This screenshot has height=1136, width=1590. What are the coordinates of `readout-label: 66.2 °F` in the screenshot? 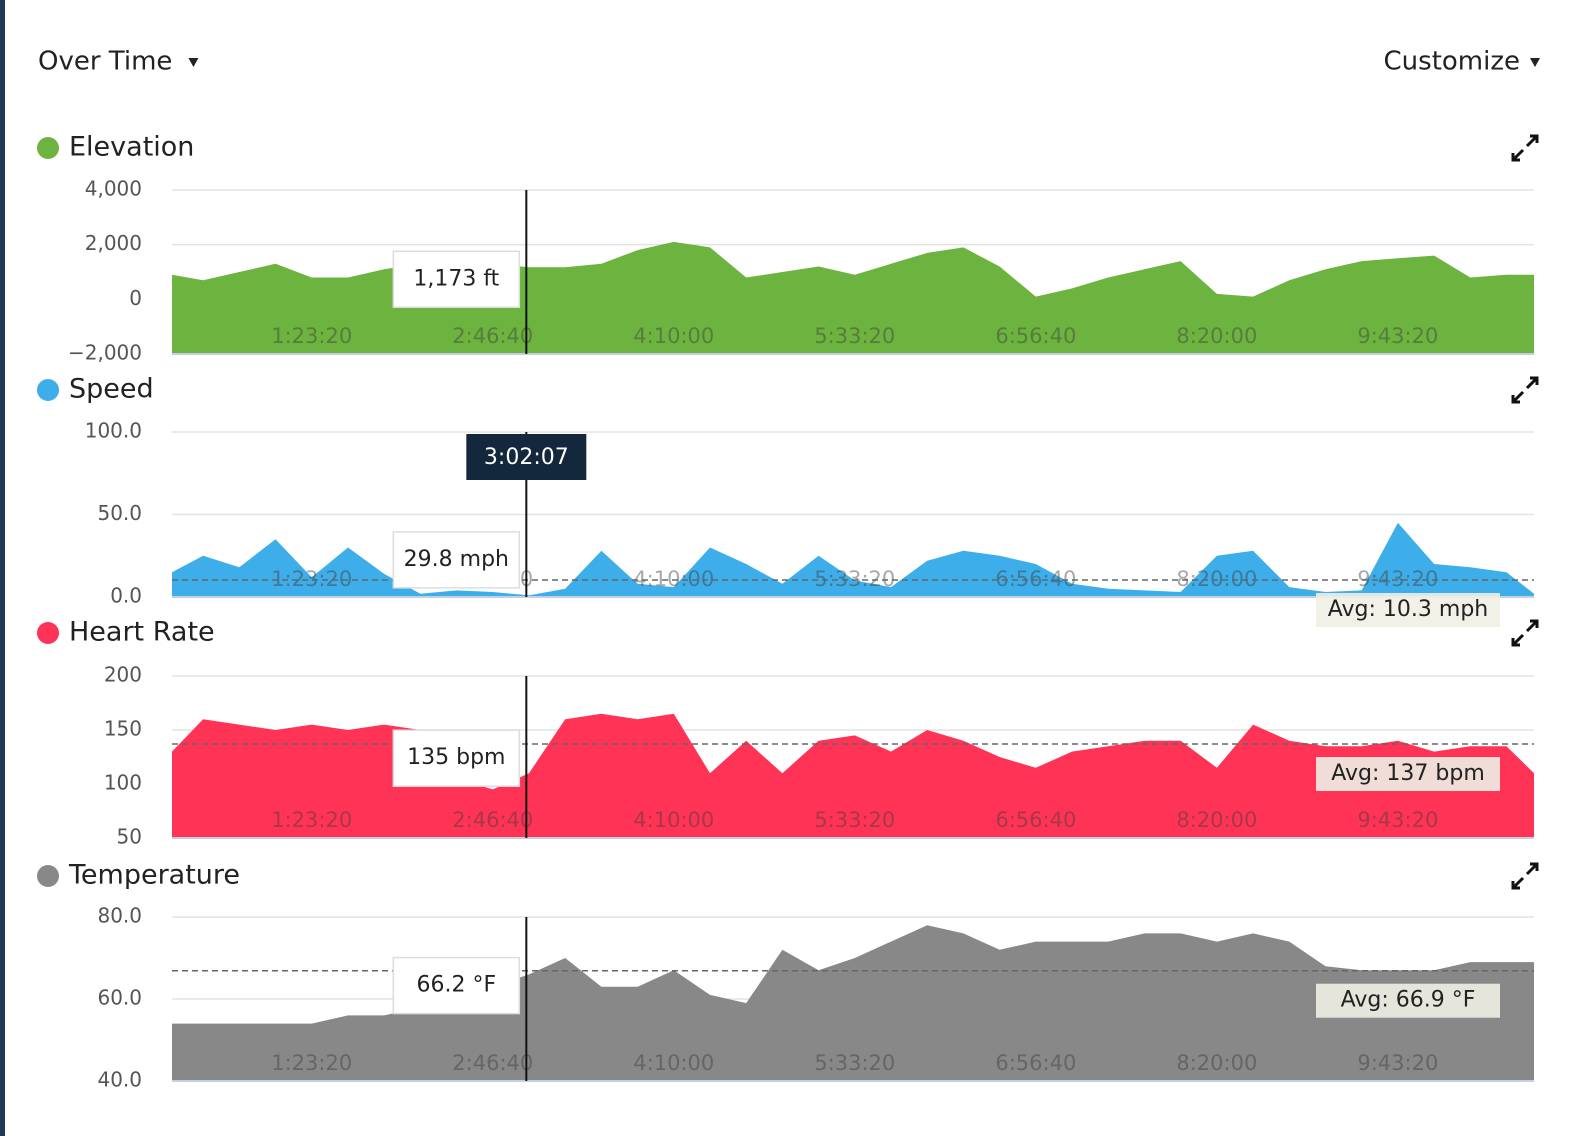 It's located at (457, 985).